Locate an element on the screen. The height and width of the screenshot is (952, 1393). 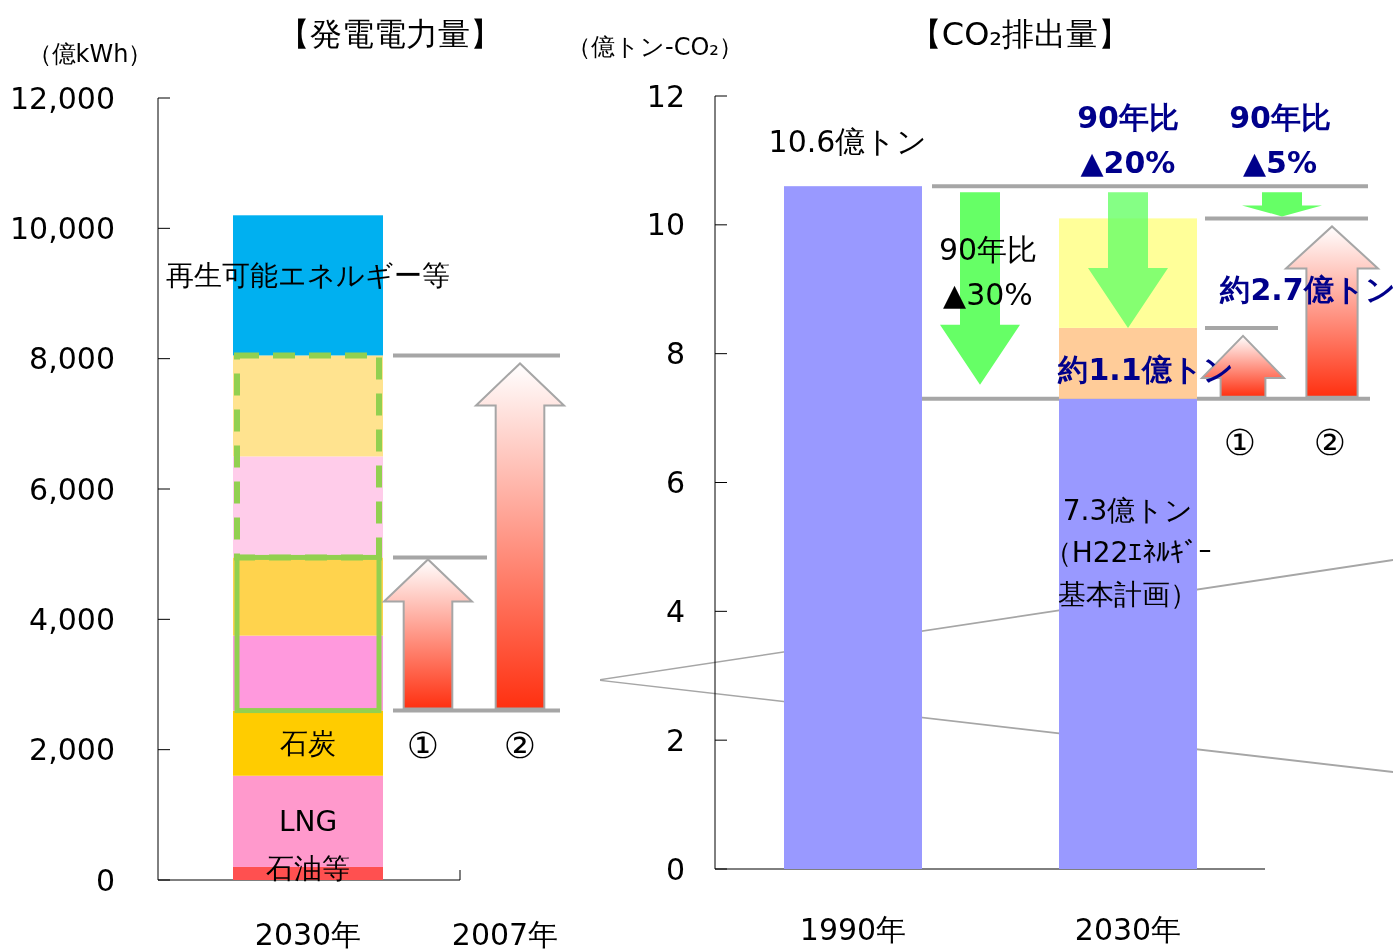
annotation: 約2.7億トン is located at coordinates (1306, 289).